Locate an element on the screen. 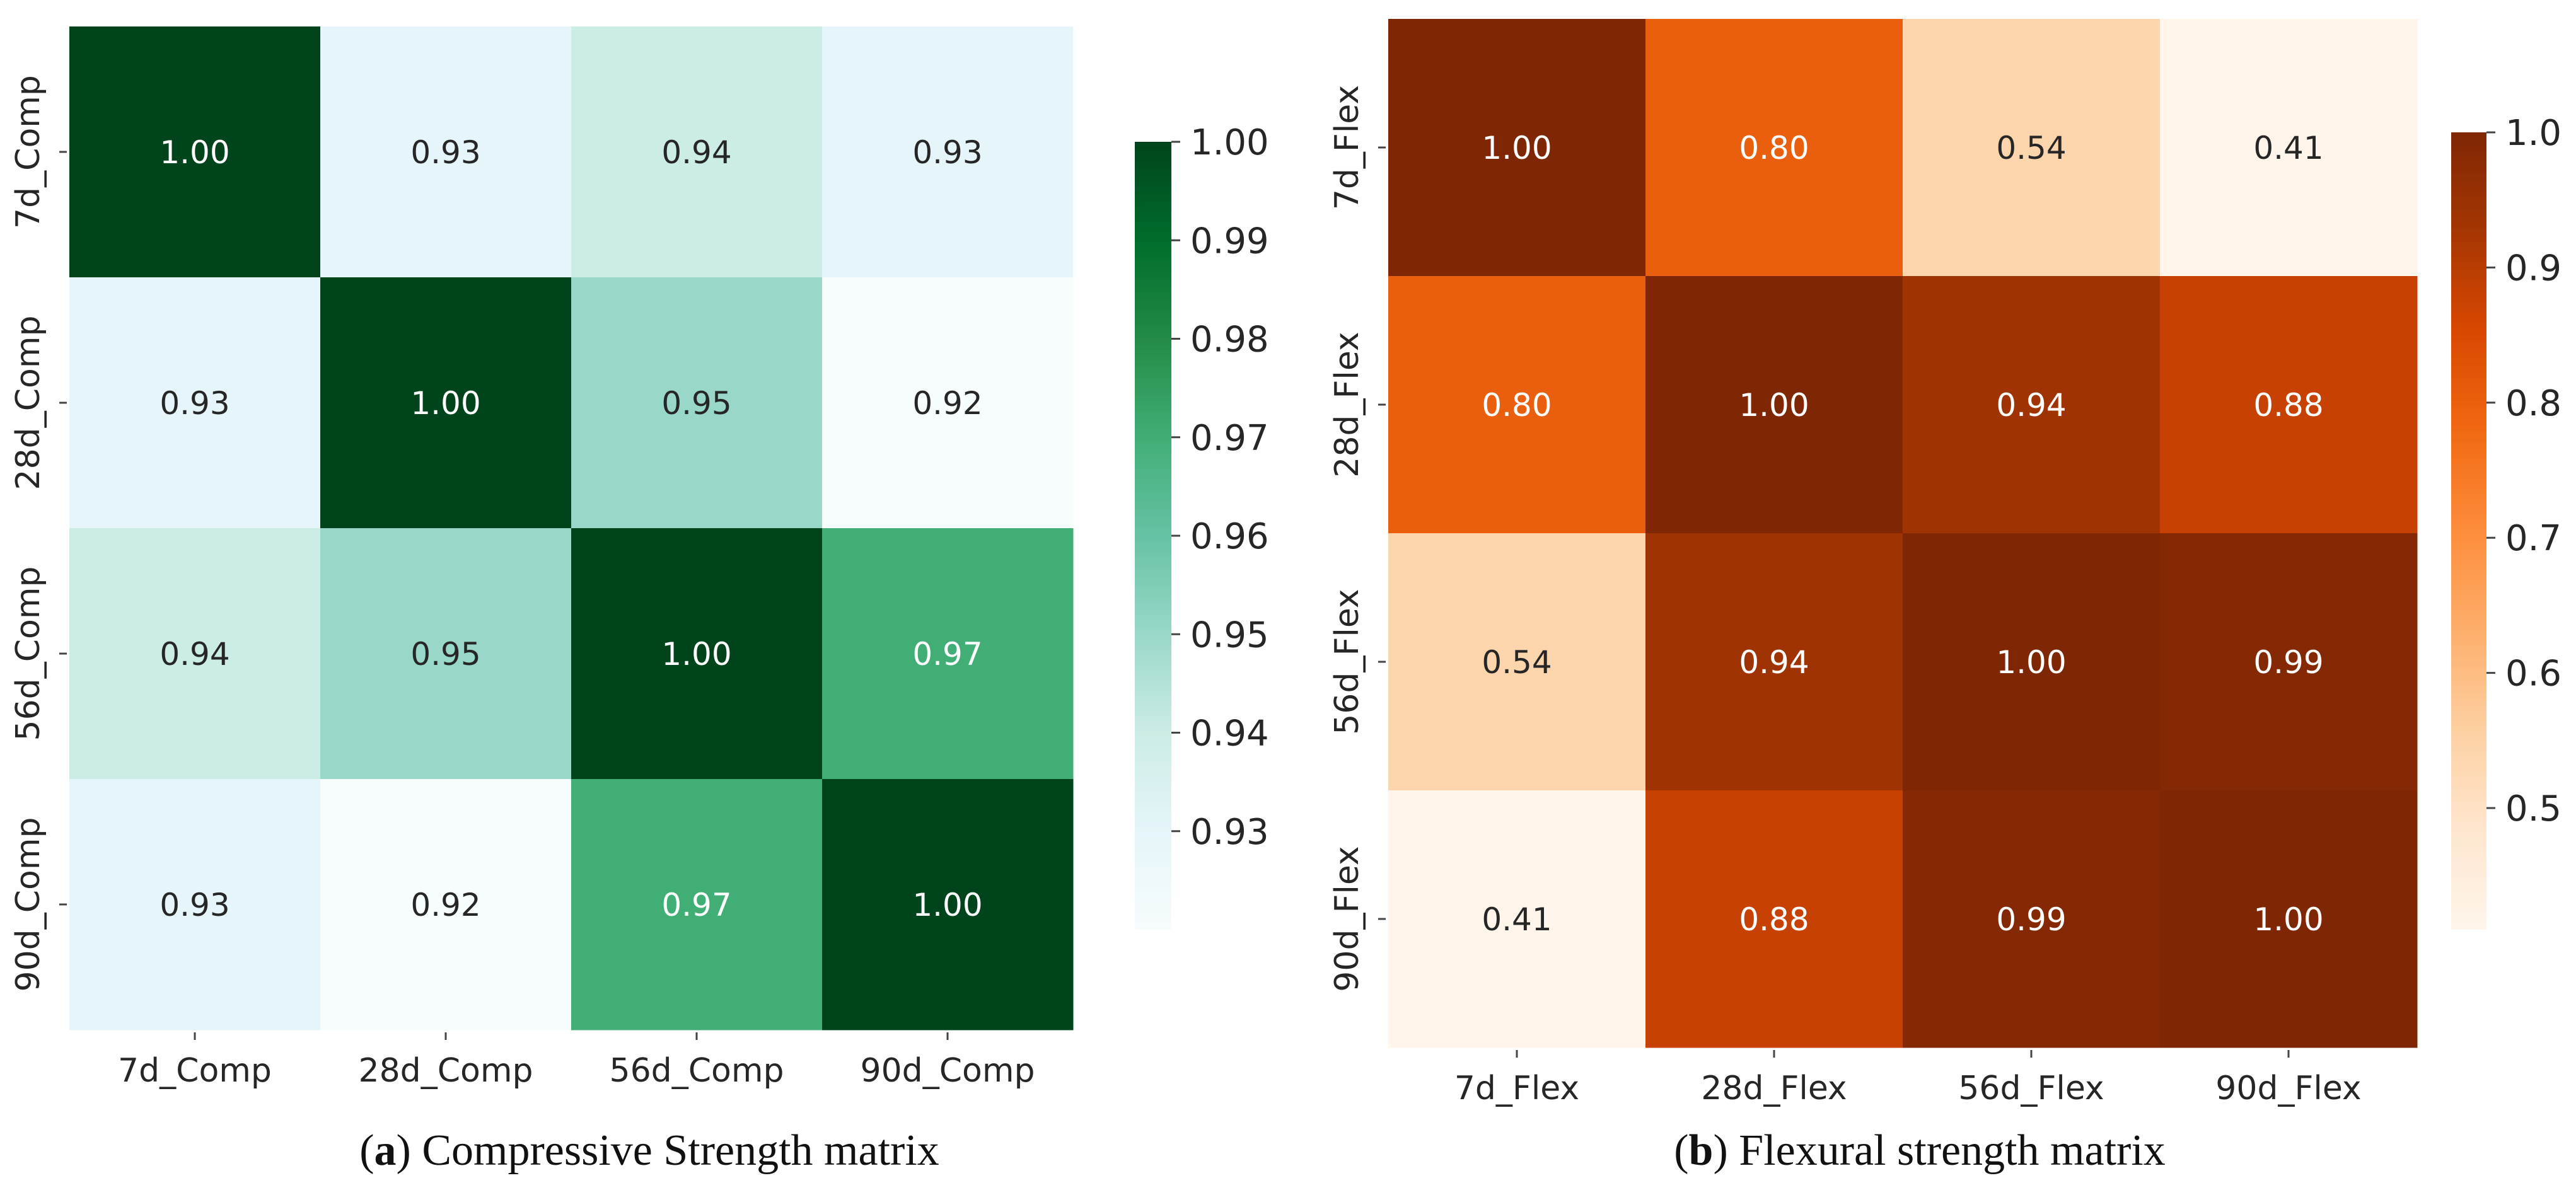 The height and width of the screenshot is (1195, 2576). heatmap-cell-a-r3-c2 is located at coordinates (697, 905).